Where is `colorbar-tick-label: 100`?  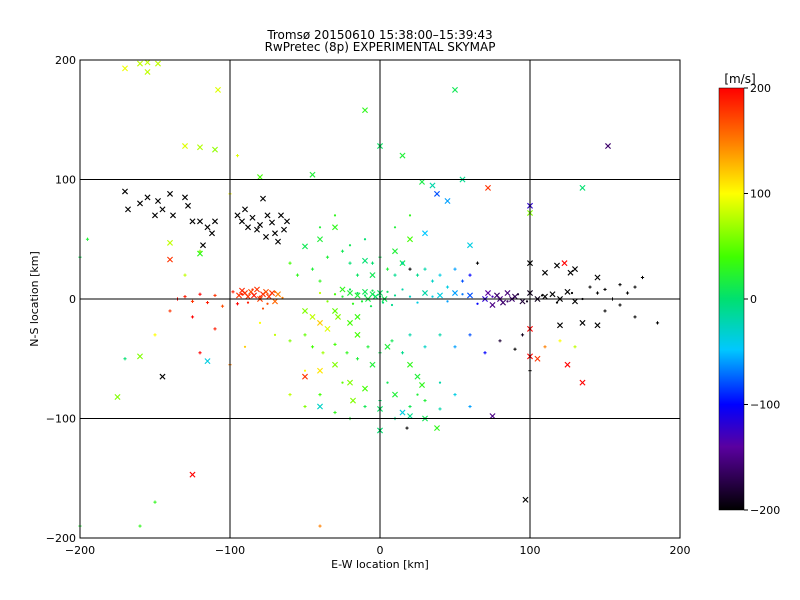 colorbar-tick-label: 100 is located at coordinates (760, 194).